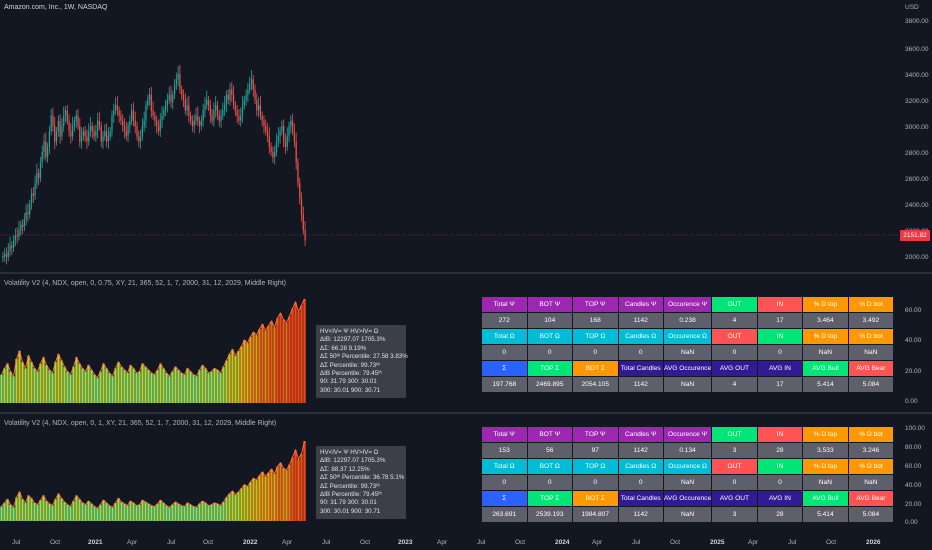 This screenshot has height=550, width=932. I want to click on stats-cell: IN, so click(780, 434).